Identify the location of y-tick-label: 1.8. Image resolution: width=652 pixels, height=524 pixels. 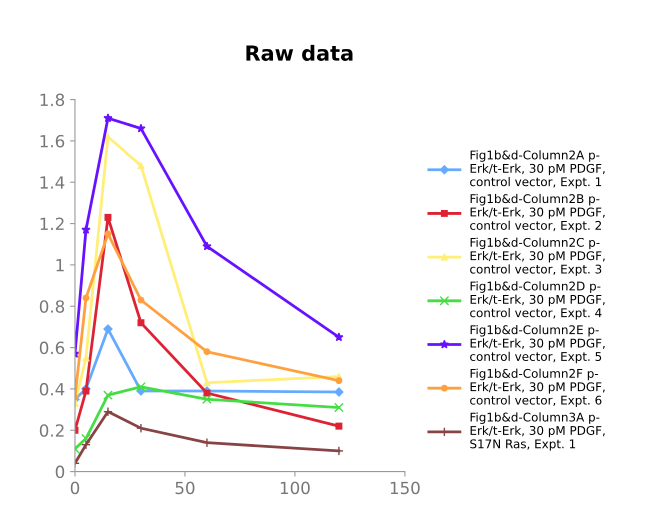
(52, 100).